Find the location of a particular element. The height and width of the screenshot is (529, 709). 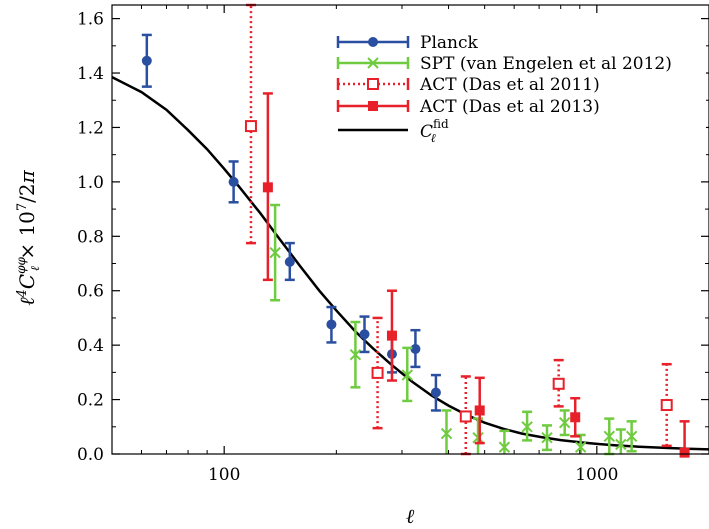

svg-text: ℓ4Cφφℓ × 107/2π is located at coordinates (28, 237).